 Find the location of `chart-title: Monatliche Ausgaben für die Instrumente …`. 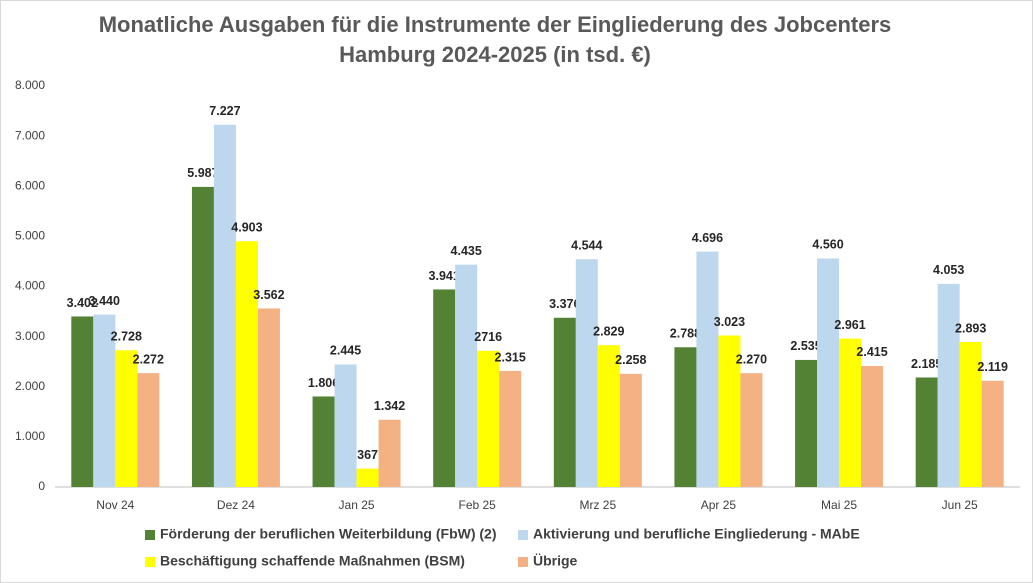

chart-title: Monatliche Ausgaben für die Instrumente … is located at coordinates (495, 24).